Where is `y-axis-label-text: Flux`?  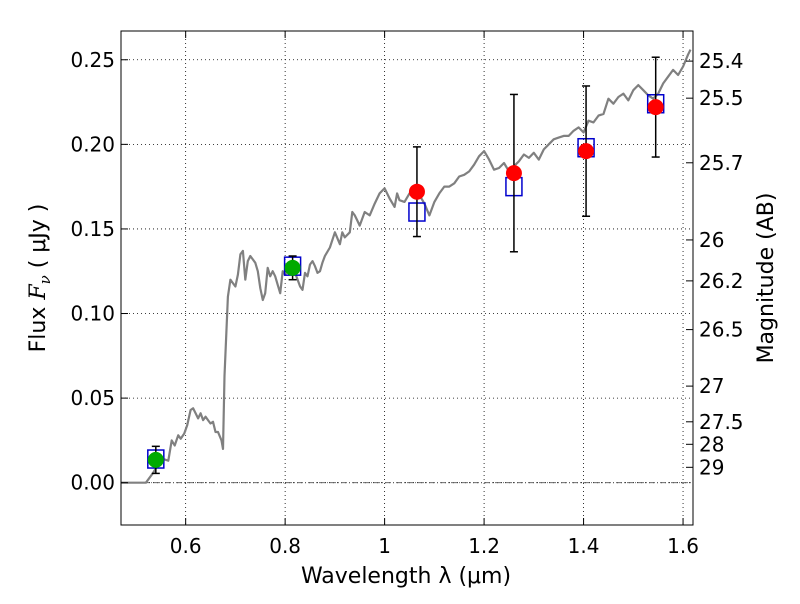 y-axis-label-text: Flux is located at coordinates (38, 326).